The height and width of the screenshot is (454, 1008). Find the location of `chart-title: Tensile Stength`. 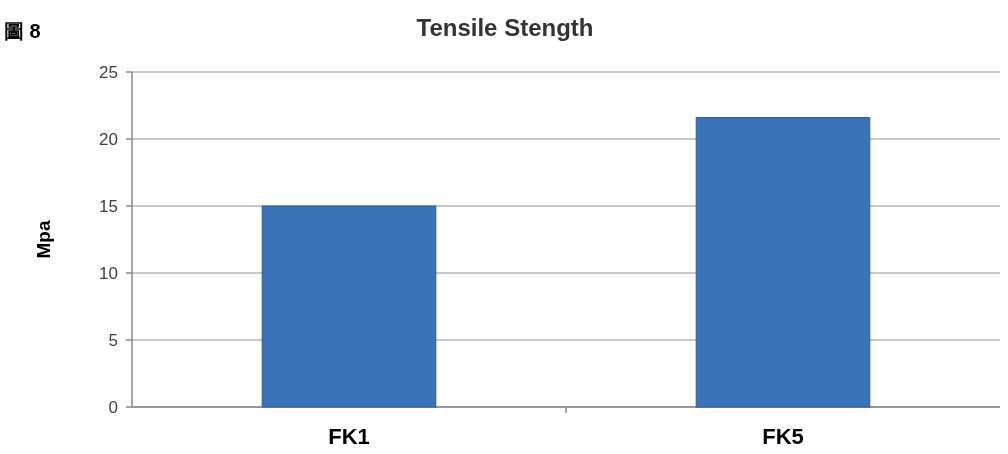

chart-title: Tensile Stength is located at coordinates (505, 27).